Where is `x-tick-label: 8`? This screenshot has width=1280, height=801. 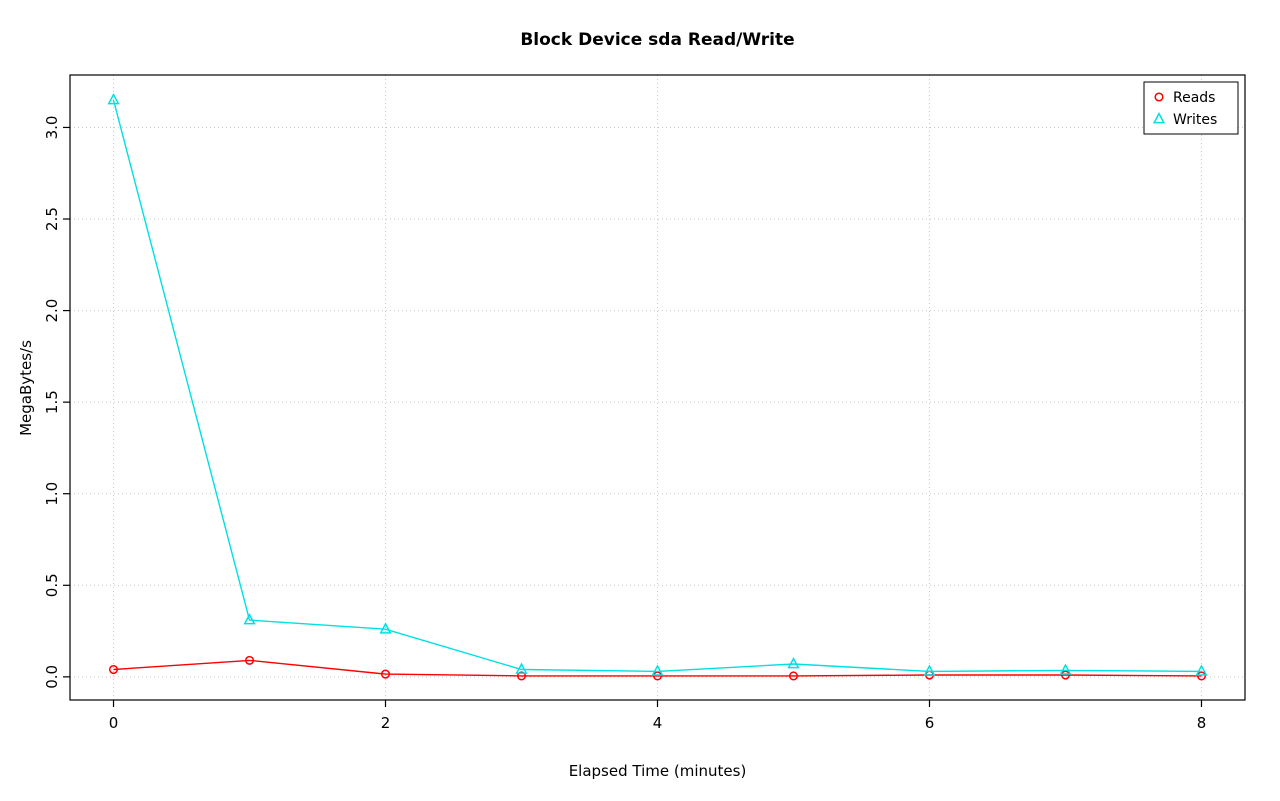
x-tick-label: 8 is located at coordinates (1202, 723).